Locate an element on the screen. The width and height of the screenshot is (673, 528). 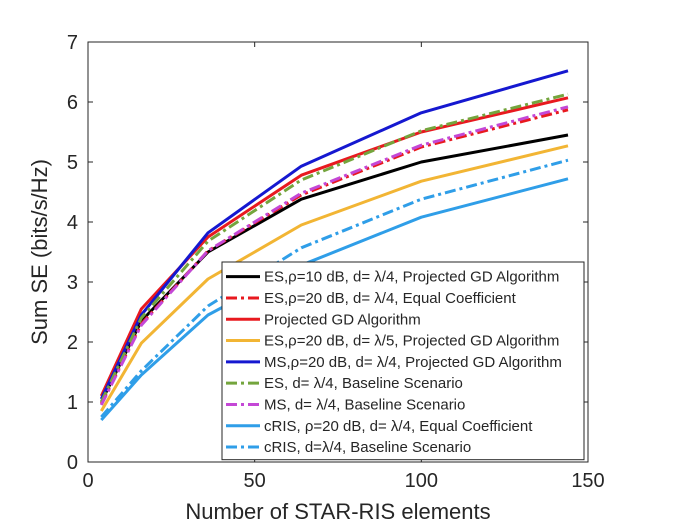
y-tick-label: 1 is located at coordinates (72, 403).